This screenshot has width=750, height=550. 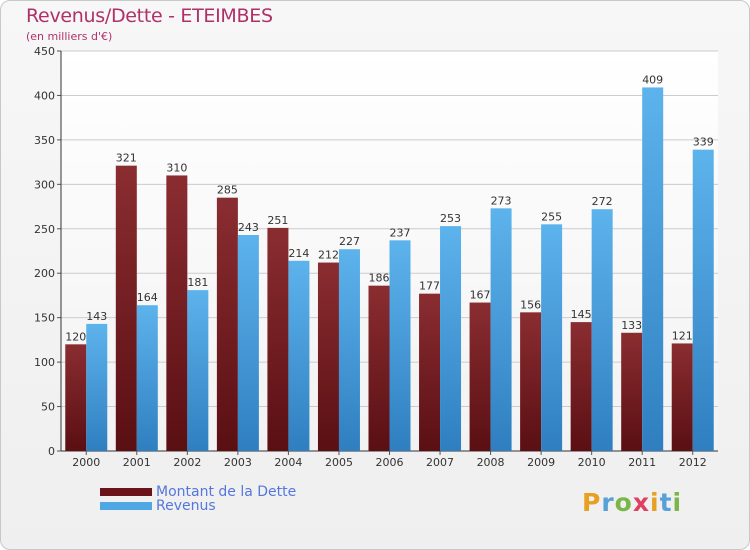 I want to click on x-tick-label: 2012, so click(x=693, y=462).